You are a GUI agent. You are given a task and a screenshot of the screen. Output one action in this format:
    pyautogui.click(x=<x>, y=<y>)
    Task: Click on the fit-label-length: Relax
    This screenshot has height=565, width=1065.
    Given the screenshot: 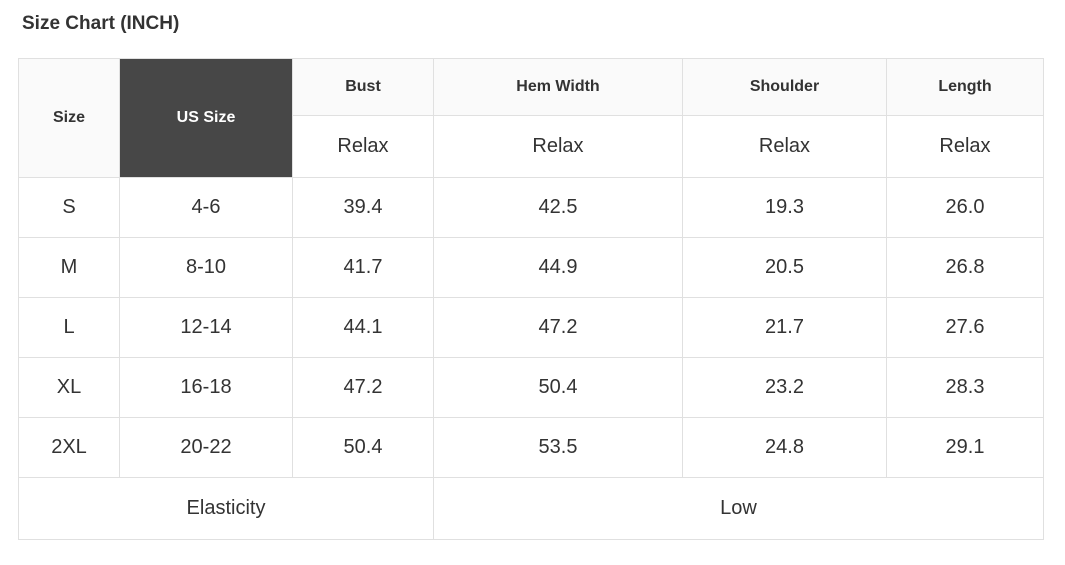 What is the action you would take?
    pyautogui.click(x=965, y=146)
    